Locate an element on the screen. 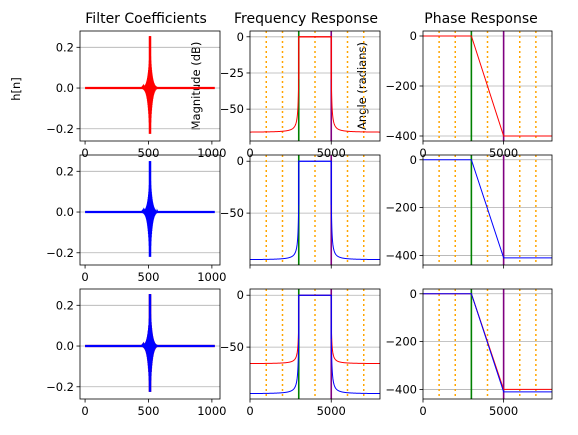 Image resolution: width=578 pixels, height=435 pixels. panel-phase-row-3: 0 5000 0 −200 −400 is located at coordinates (469, 352).